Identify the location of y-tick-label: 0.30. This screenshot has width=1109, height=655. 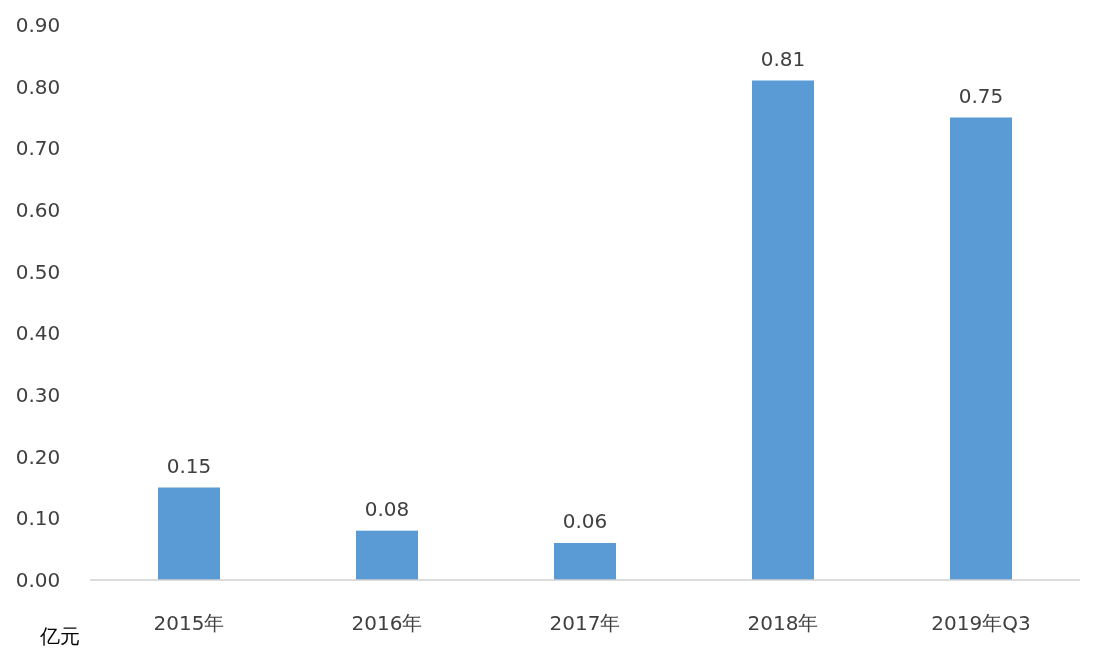
(38, 395).